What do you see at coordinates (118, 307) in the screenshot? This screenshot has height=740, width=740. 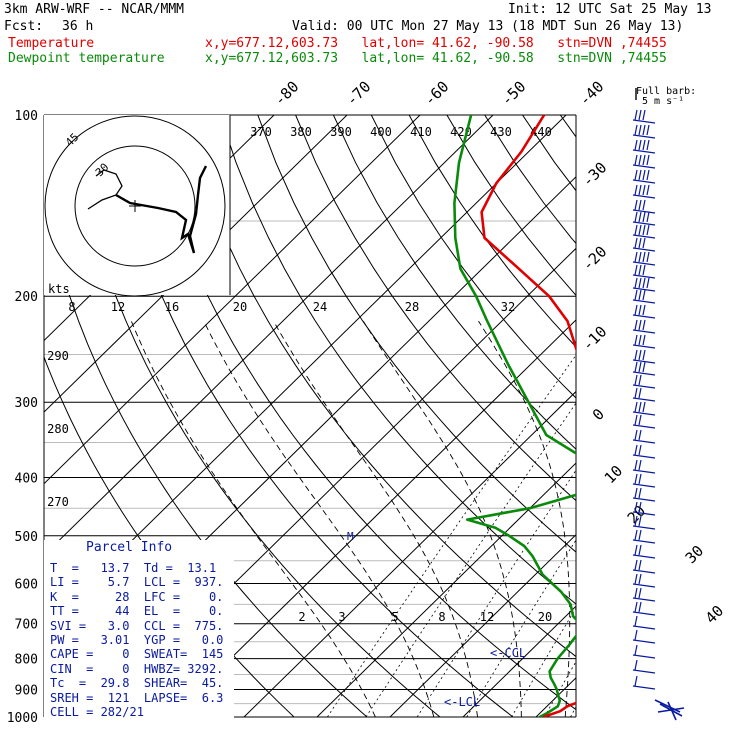 I see `mixing-ratio-label: 12` at bounding box center [118, 307].